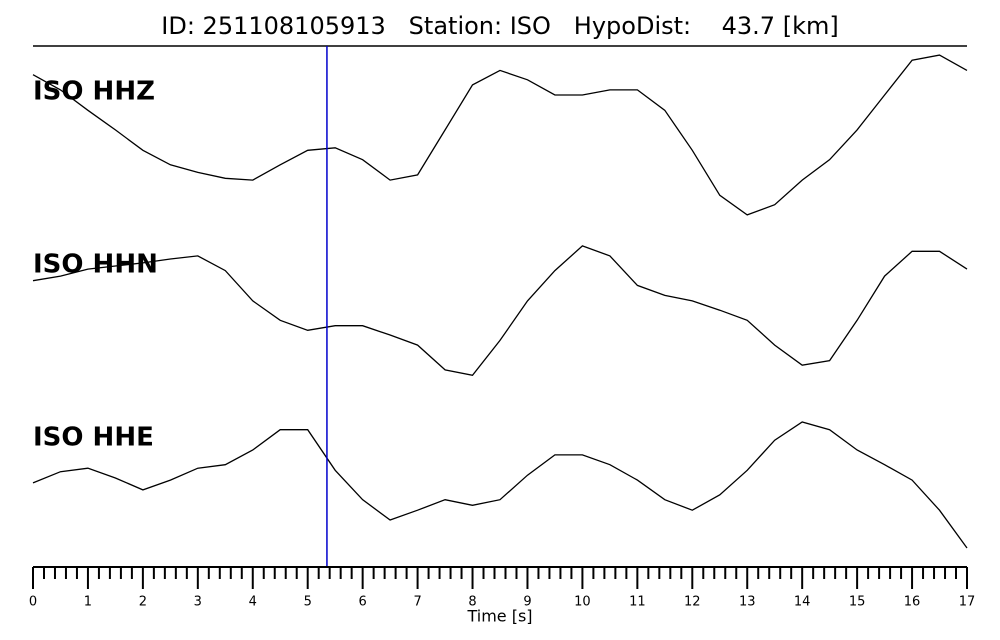 This screenshot has height=640, width=1000. Describe the element at coordinates (417, 602) in the screenshot. I see `x-tick-label: 7` at that location.